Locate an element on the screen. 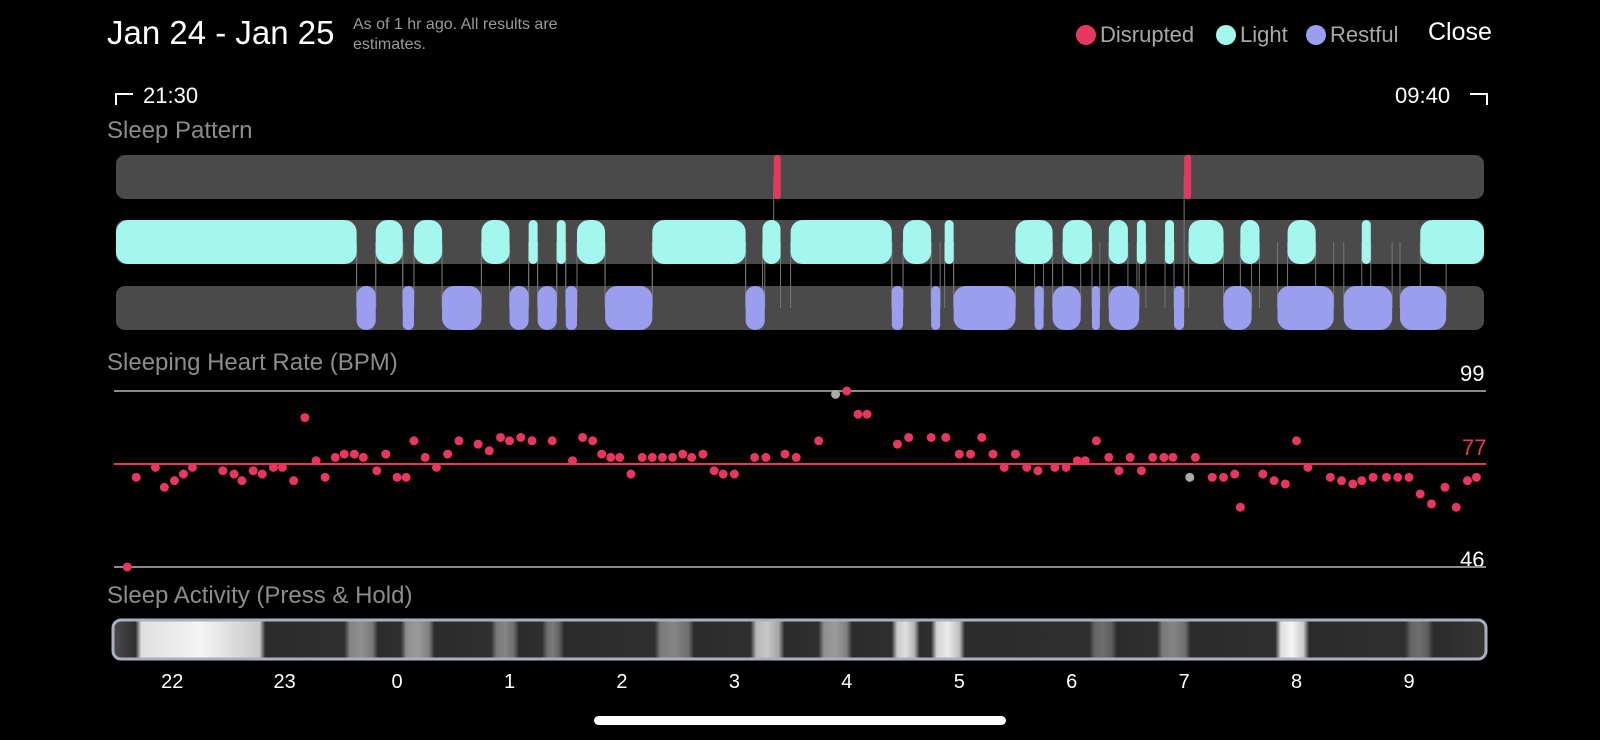 The width and height of the screenshot is (1600, 740). hour-tick: 22 is located at coordinates (172, 682).